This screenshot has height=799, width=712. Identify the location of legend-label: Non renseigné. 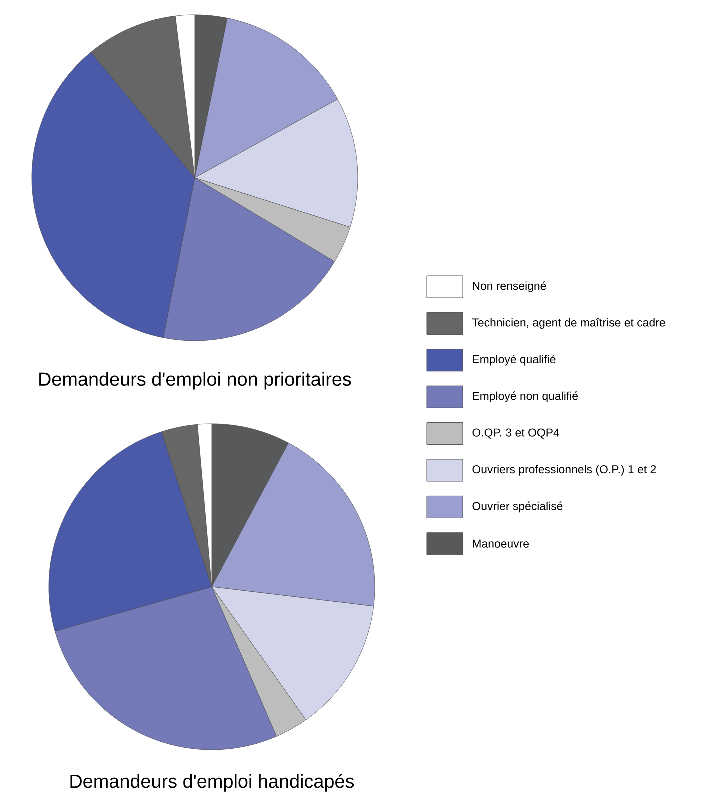
(509, 287).